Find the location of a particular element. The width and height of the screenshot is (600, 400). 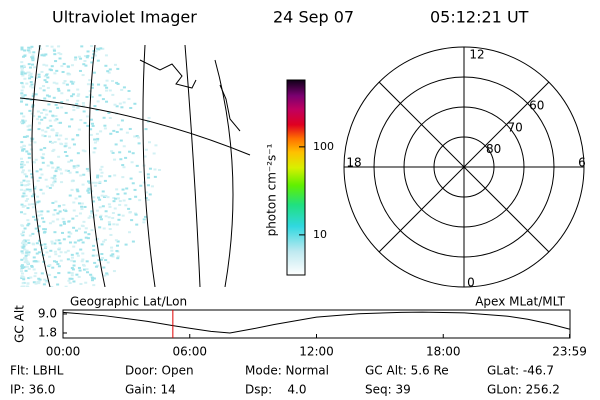

mlt-line is located at coordinates (464, 167).